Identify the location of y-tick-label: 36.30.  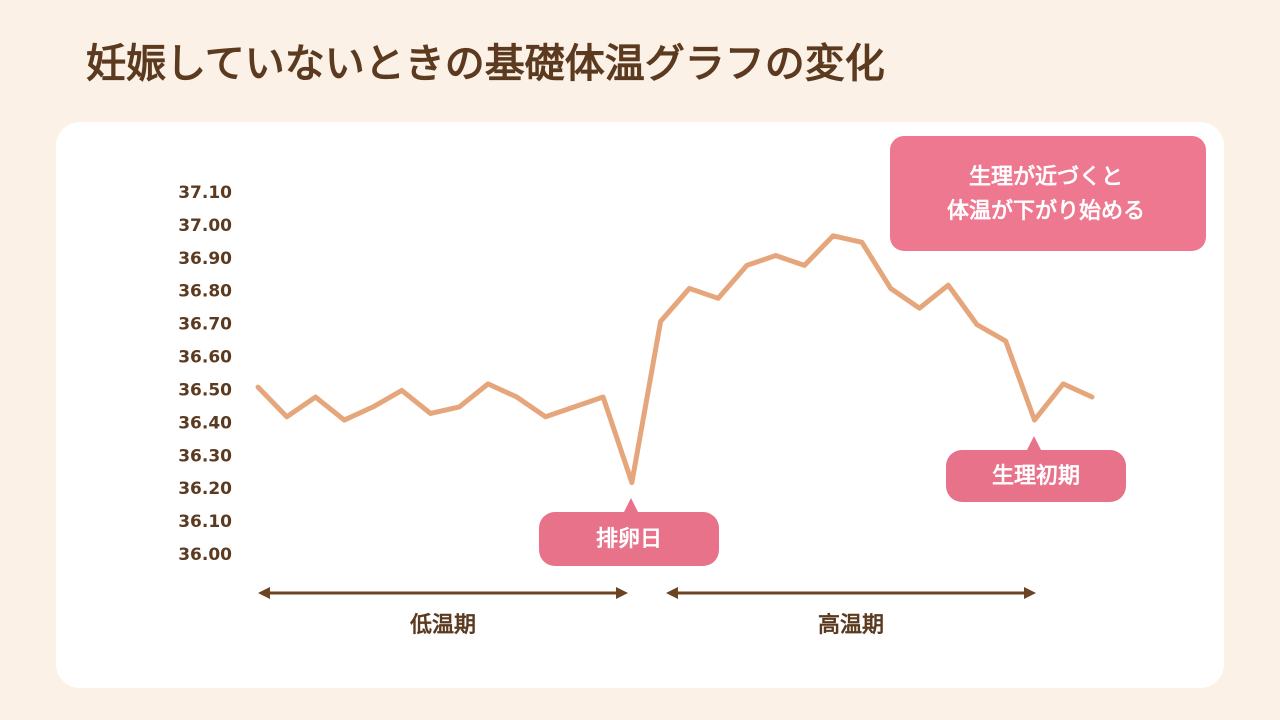
(205, 456).